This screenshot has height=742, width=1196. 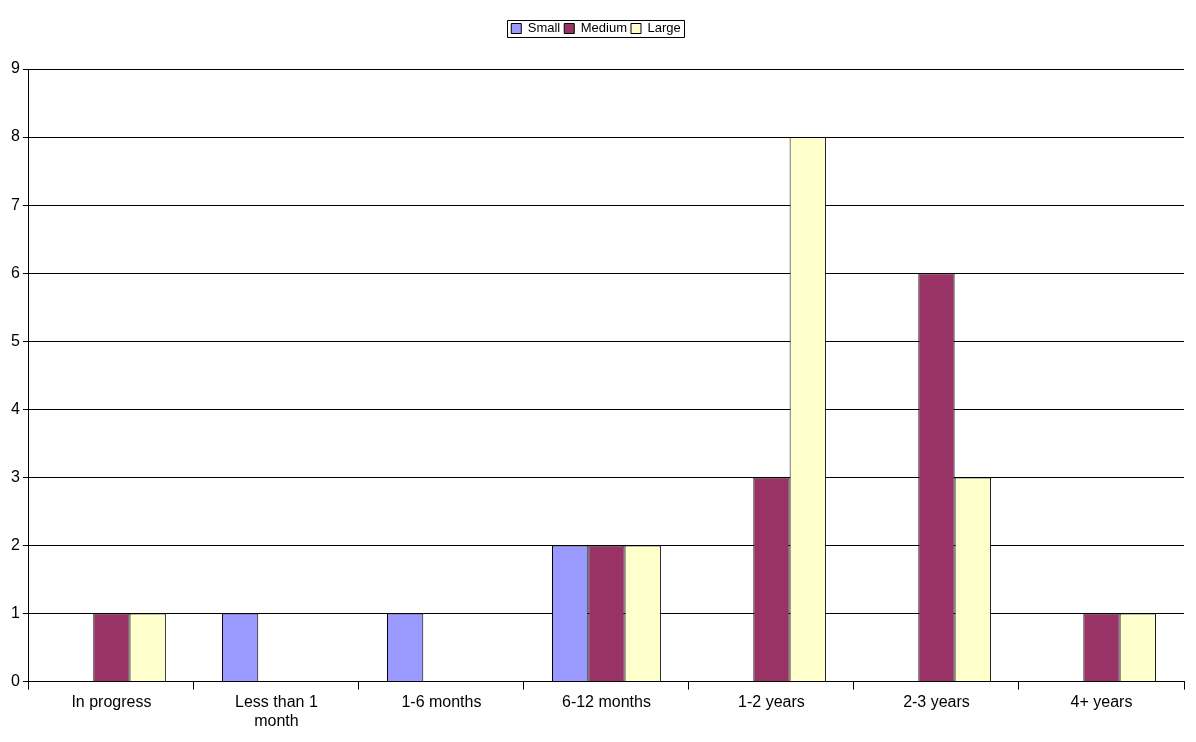 I want to click on y-tick-label: 7, so click(x=15, y=204).